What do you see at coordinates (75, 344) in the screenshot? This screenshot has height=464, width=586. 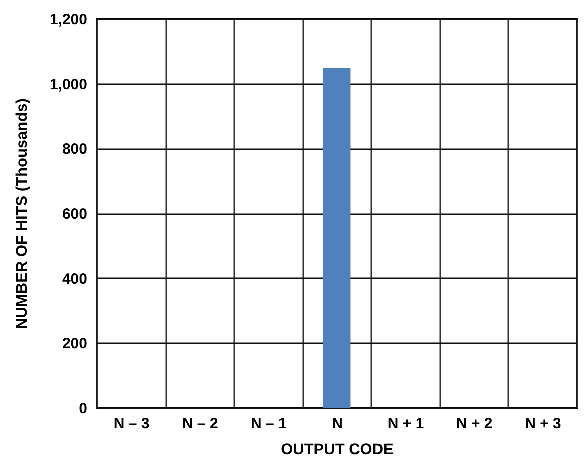 I see `y-tick-label: 200` at bounding box center [75, 344].